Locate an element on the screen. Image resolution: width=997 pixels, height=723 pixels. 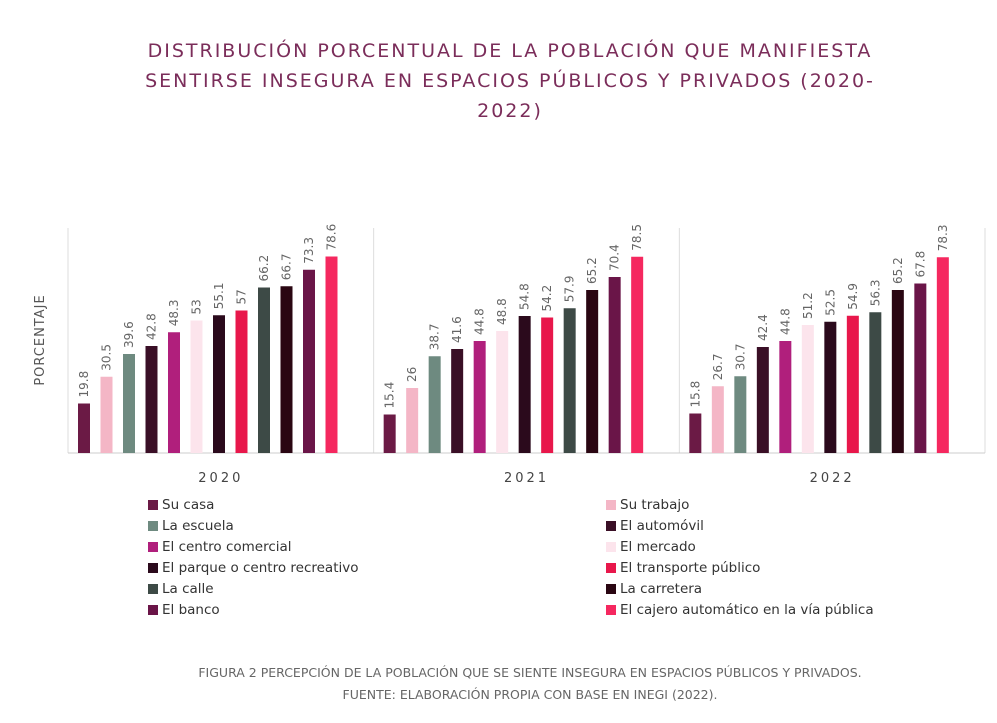
value-label: 26.7 is located at coordinates (718, 367).